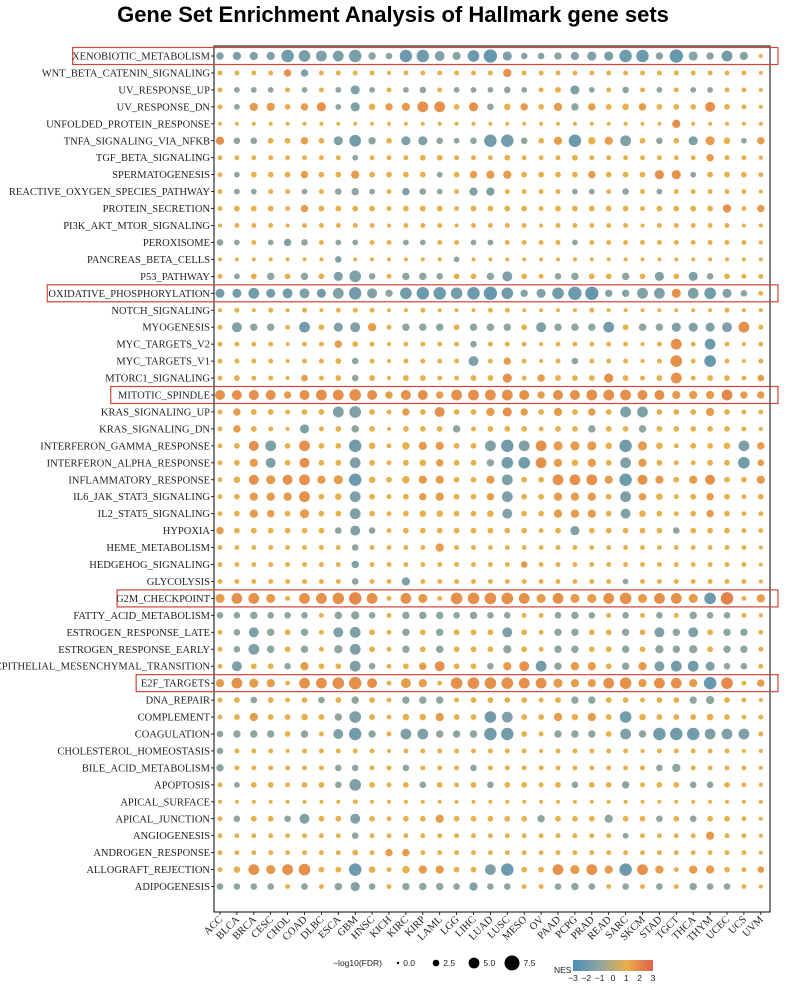 Image resolution: width=786 pixels, height=986 pixels. Describe the element at coordinates (153, 158) in the screenshot. I see `row-label: TGF_BETA_SIGNALING` at that location.